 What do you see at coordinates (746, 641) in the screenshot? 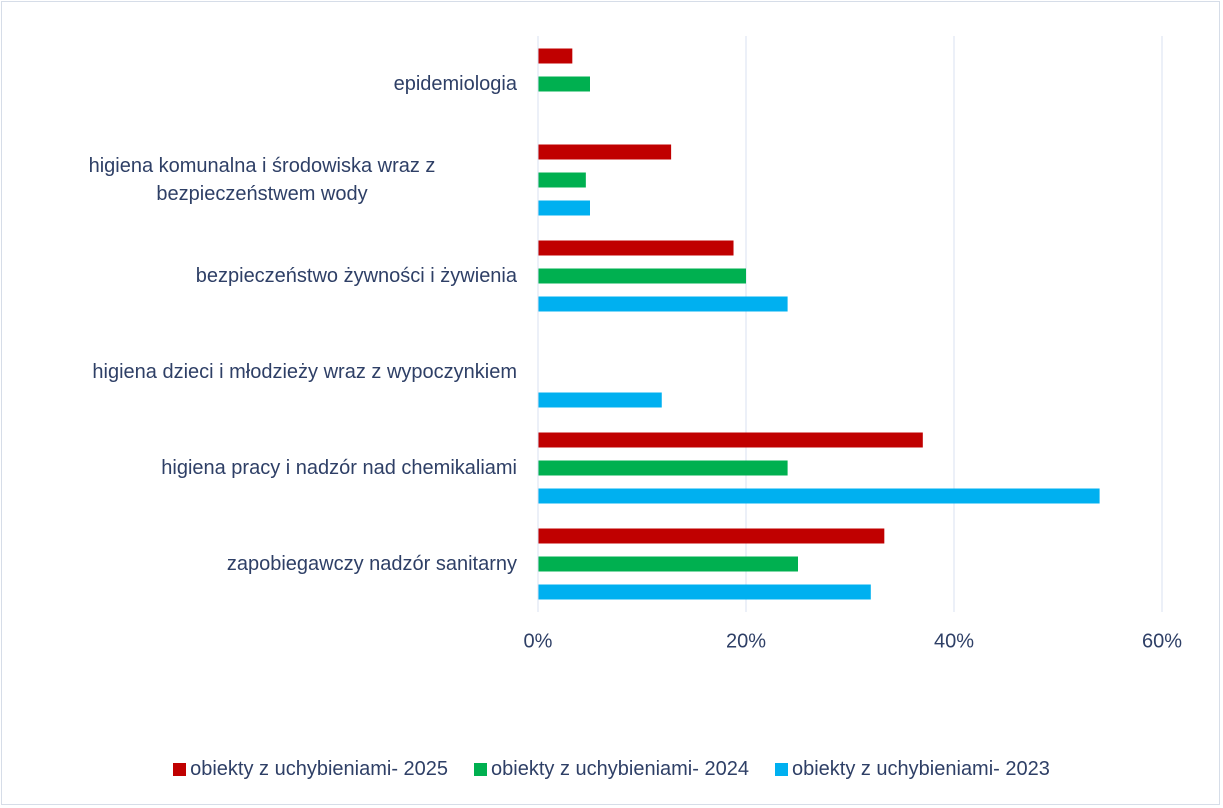
I see `x-tick-label: 20%` at bounding box center [746, 641].